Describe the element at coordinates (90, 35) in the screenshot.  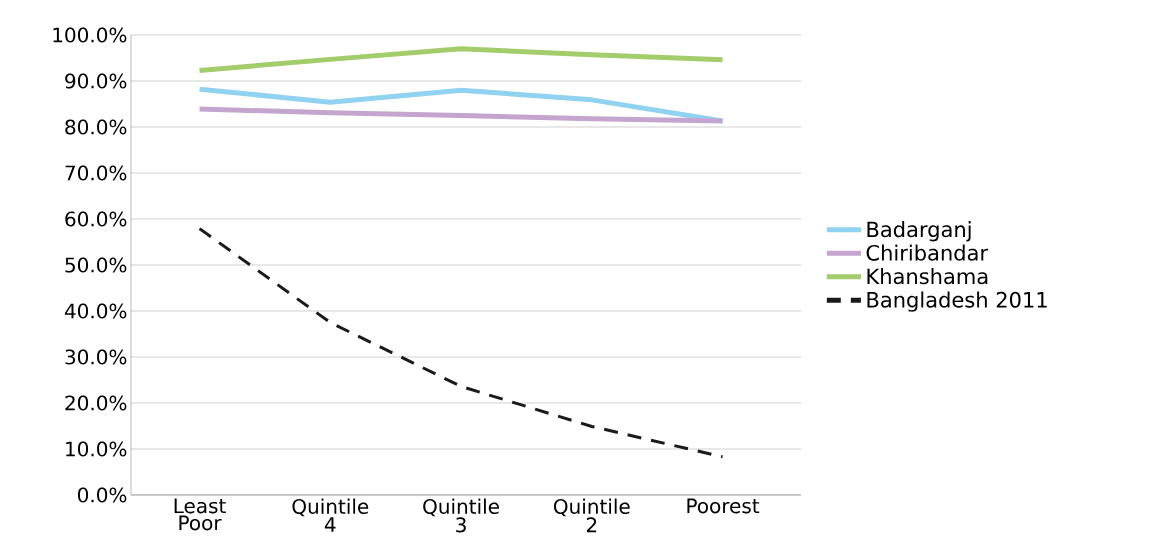
I see `y-tick-label: 100.0%` at that location.